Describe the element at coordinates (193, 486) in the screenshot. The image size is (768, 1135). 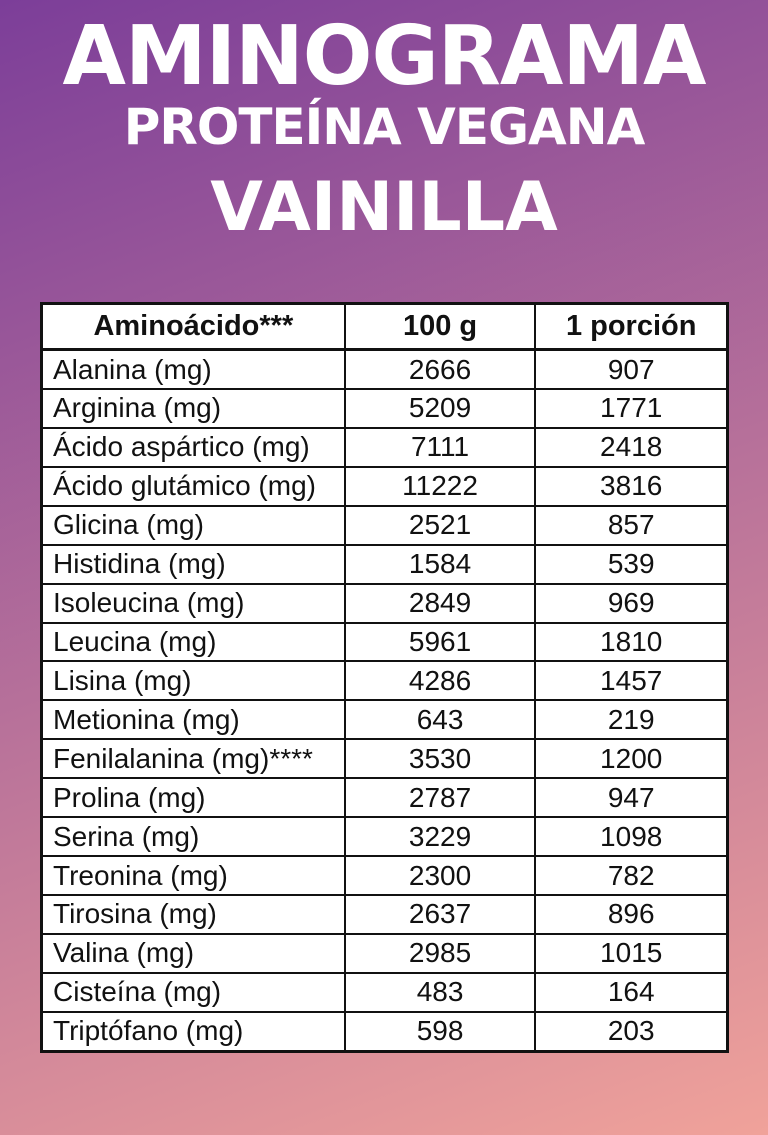
I see `amino-acid-name: Ácido glutámico (mg)` at that location.